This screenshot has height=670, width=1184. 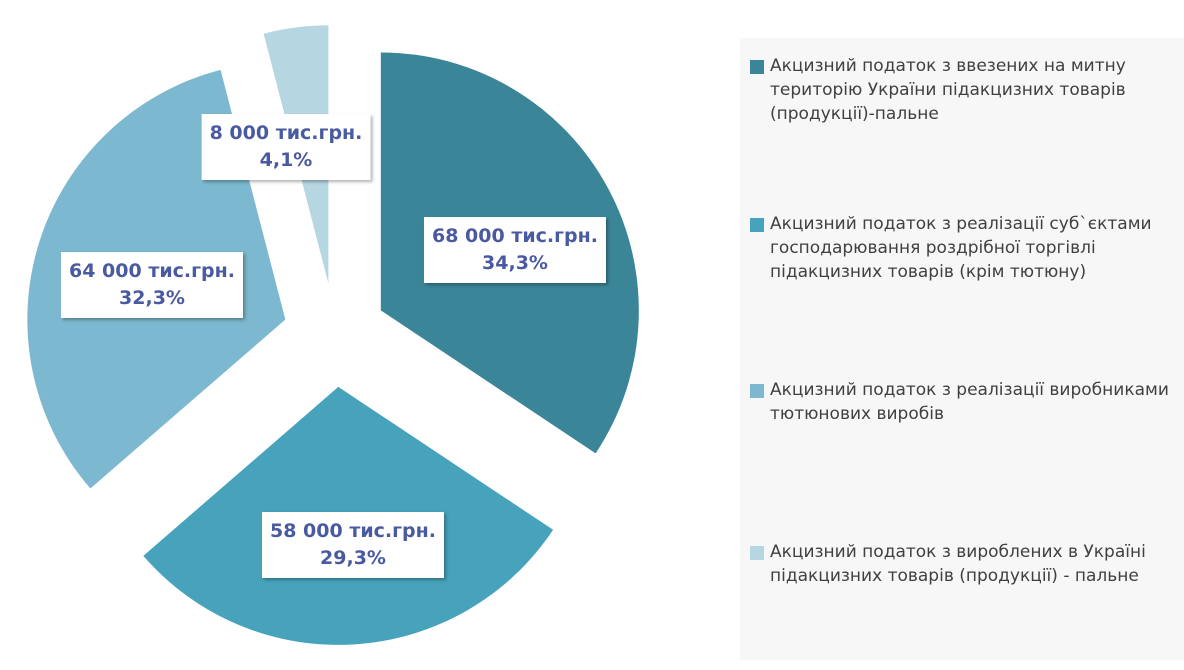 What do you see at coordinates (152, 298) in the screenshot?
I see `percent-label: 32,3%` at bounding box center [152, 298].